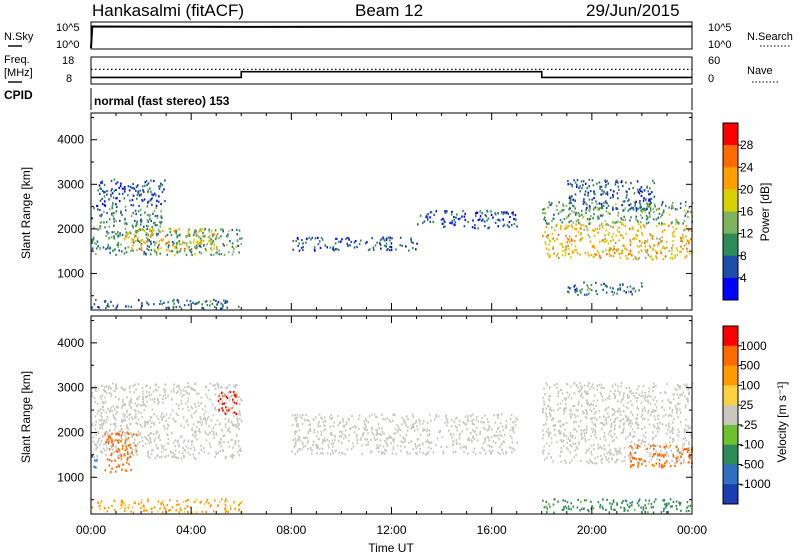  Describe the element at coordinates (770, 37) in the screenshot. I see `nsearch-label: N.Search` at that location.